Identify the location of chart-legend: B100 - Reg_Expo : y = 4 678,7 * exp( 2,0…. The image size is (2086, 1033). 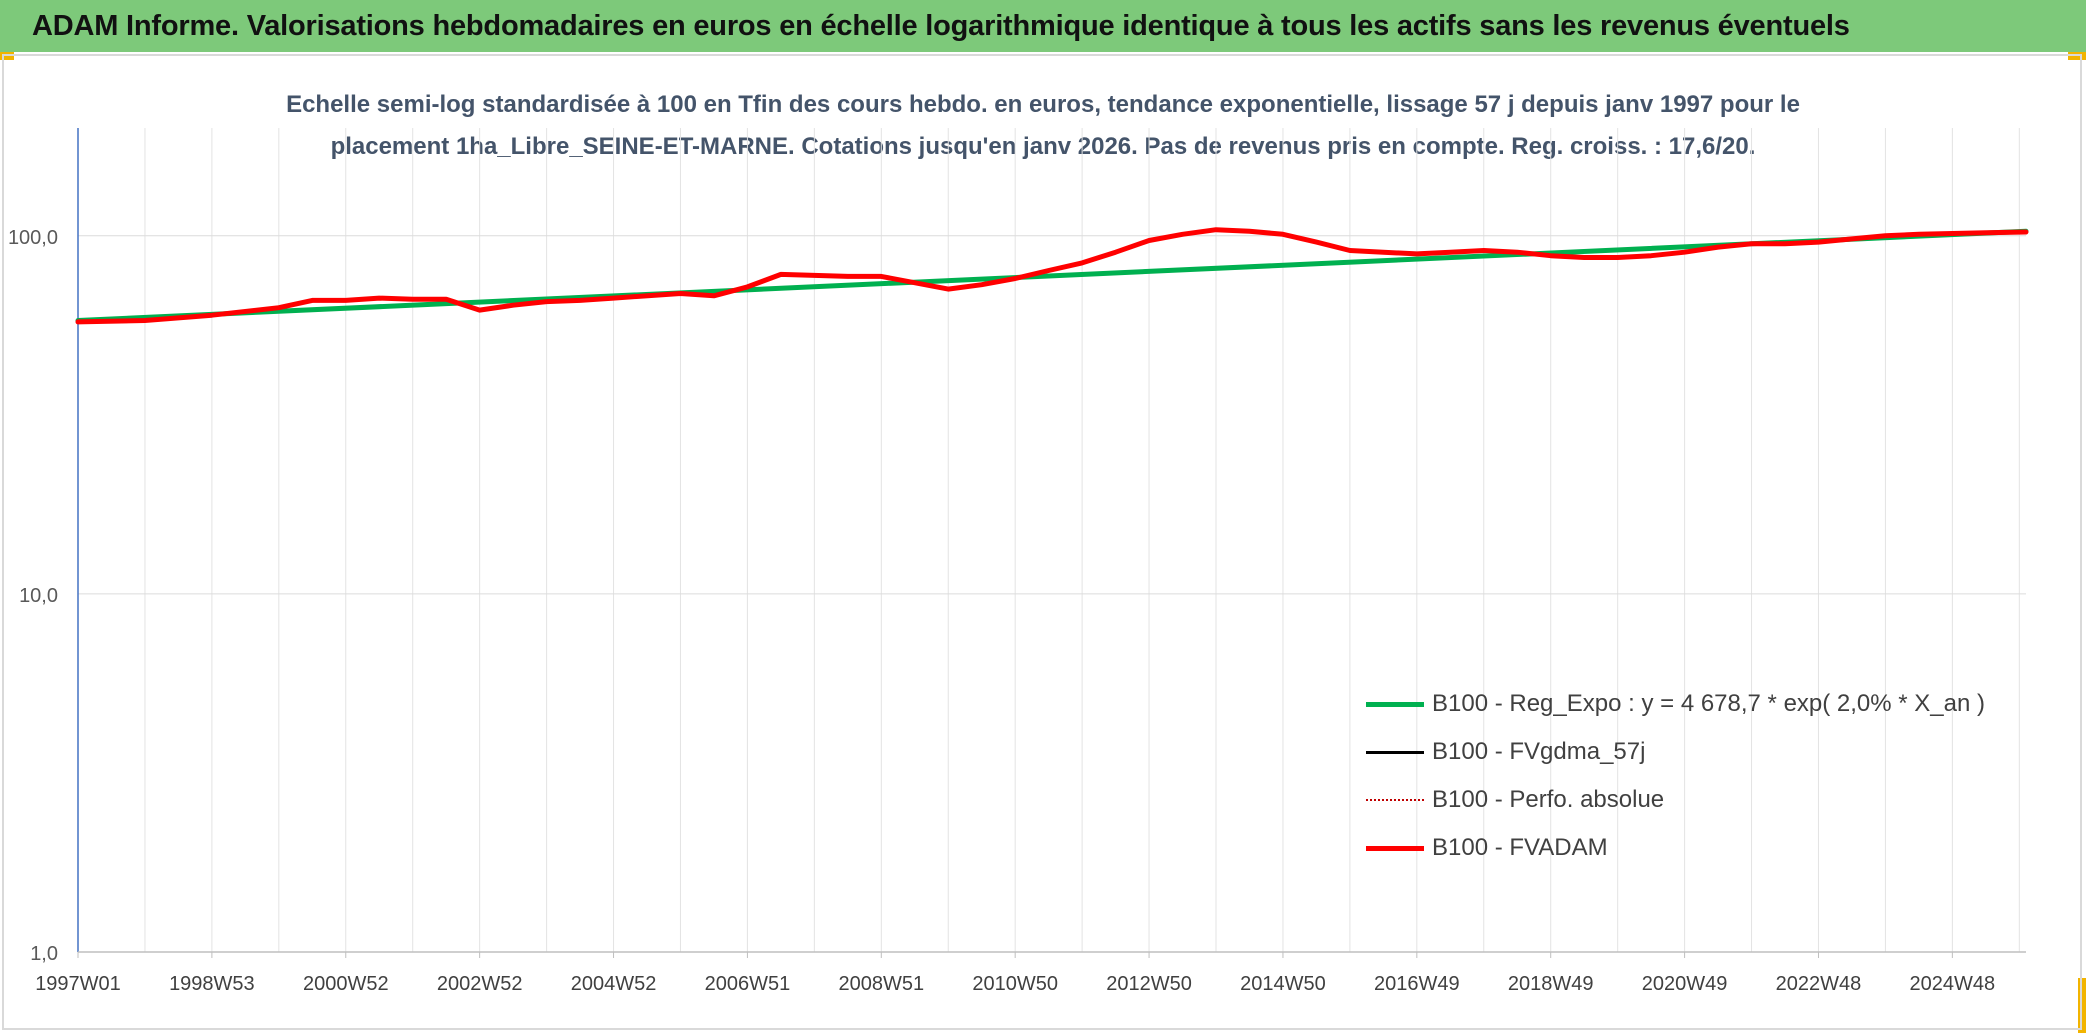
(1675, 776).